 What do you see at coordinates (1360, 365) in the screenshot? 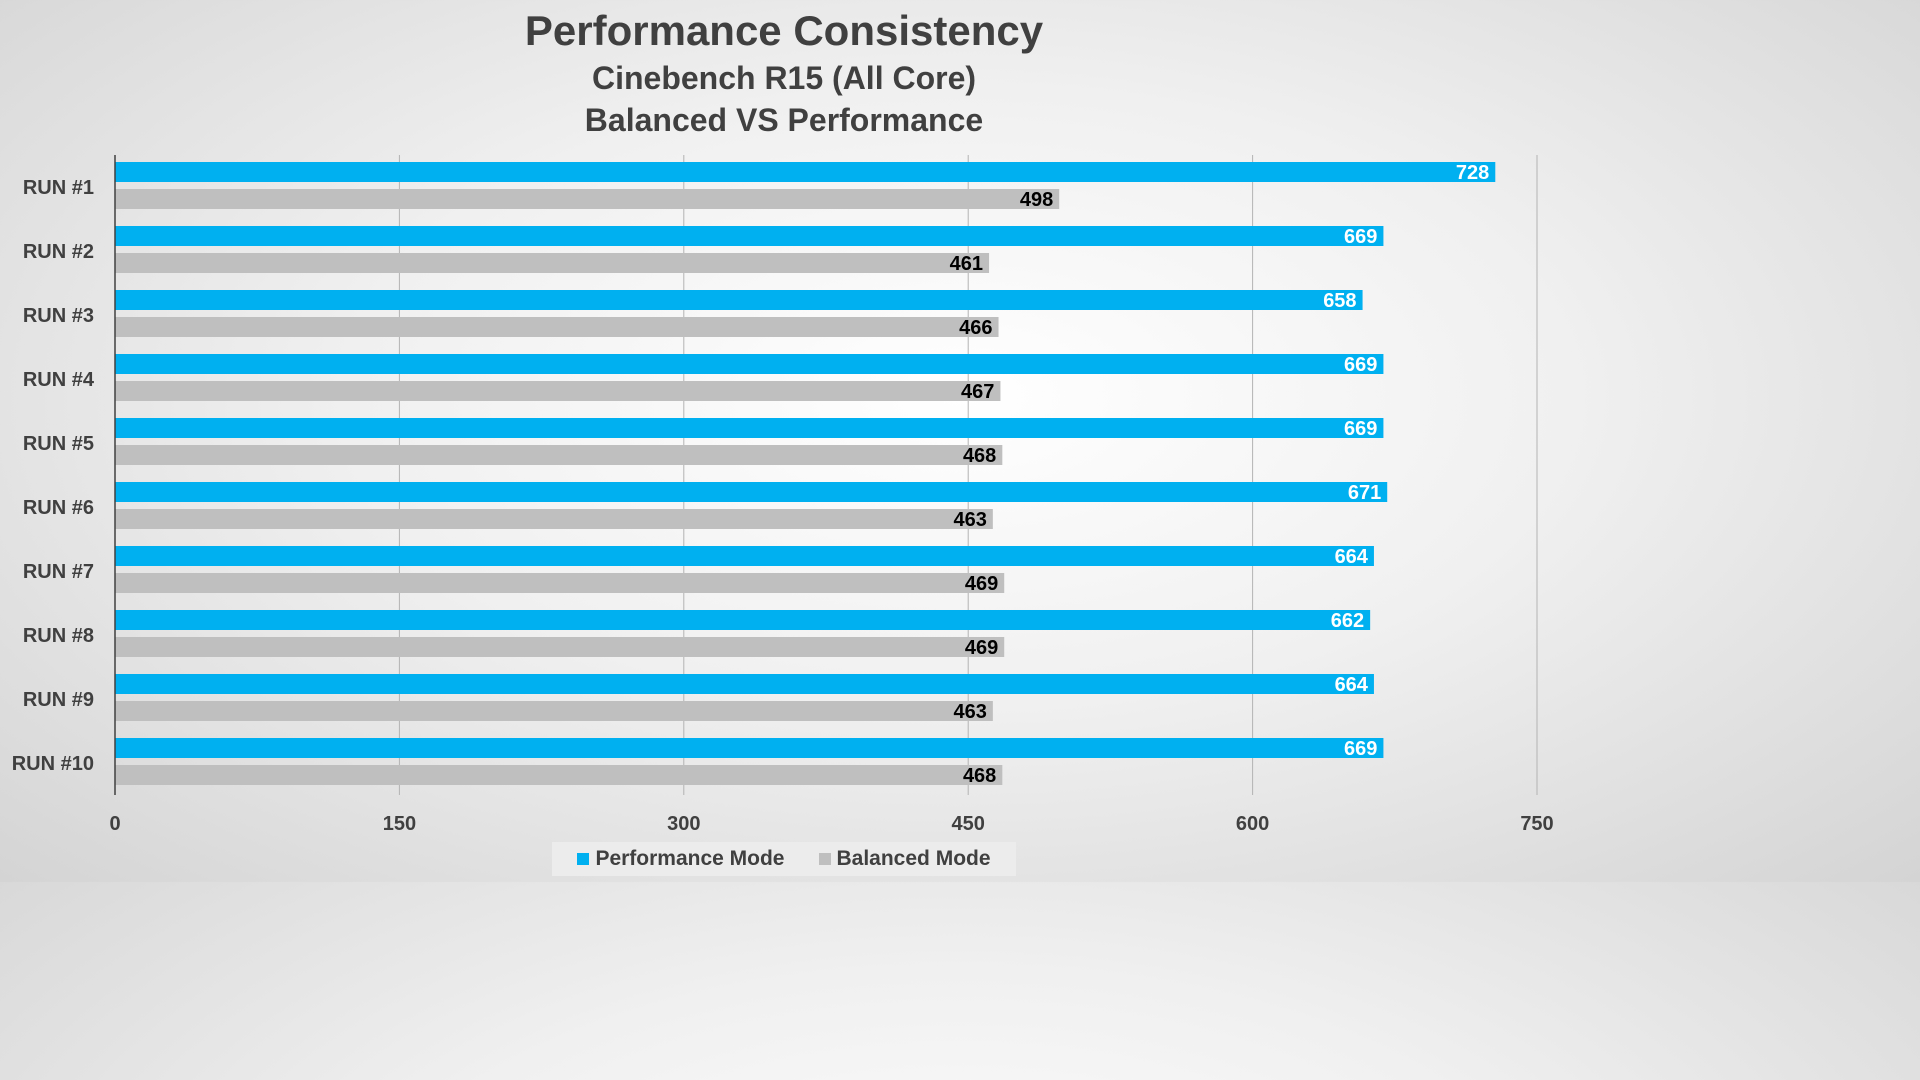
I see `data-label-performance-run-4: 669` at bounding box center [1360, 365].